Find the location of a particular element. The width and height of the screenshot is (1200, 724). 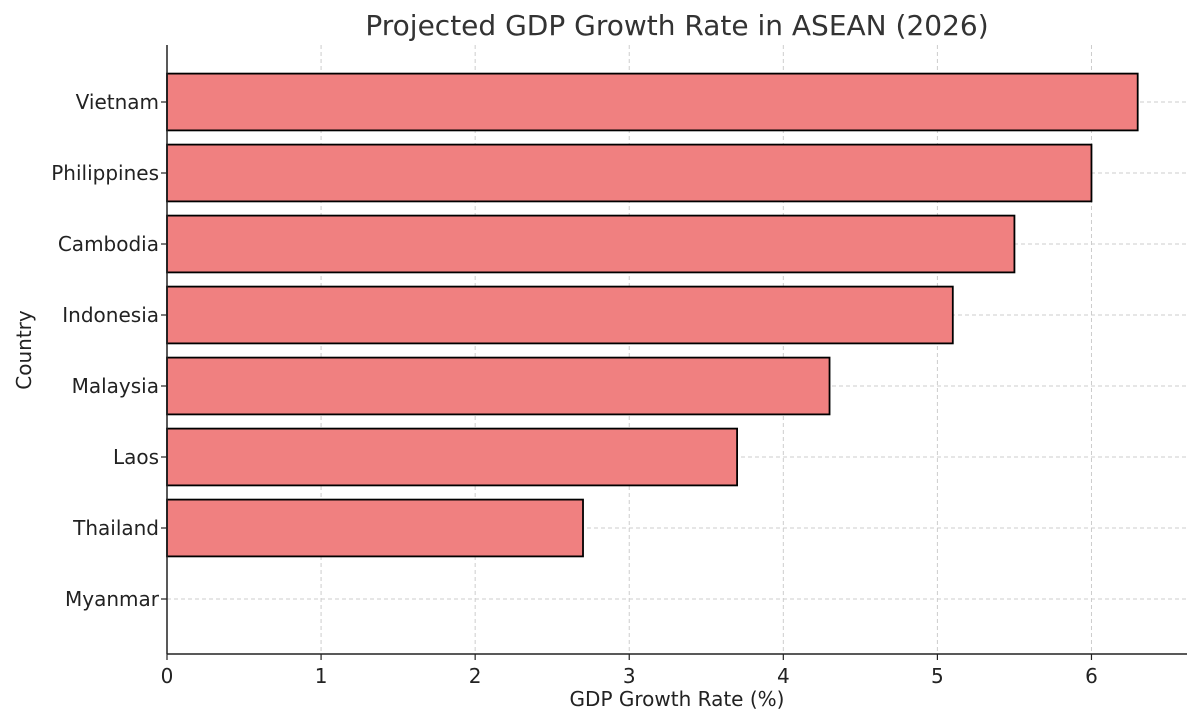

bar-cambodia is located at coordinates (591, 244).